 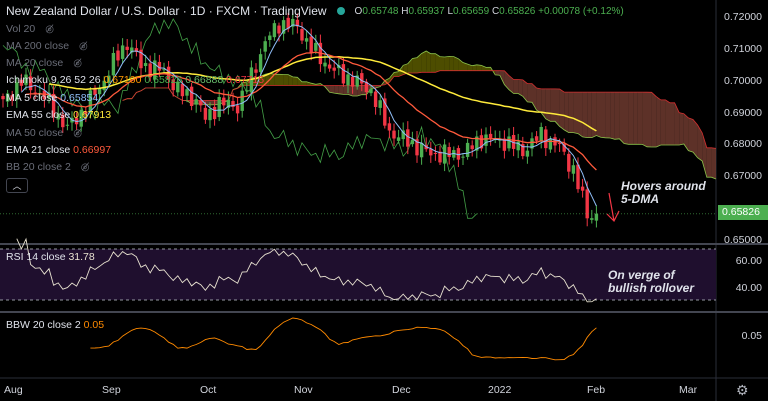 I want to click on legend-ema21: EMA 21 close 0.66997, so click(x=59, y=150).